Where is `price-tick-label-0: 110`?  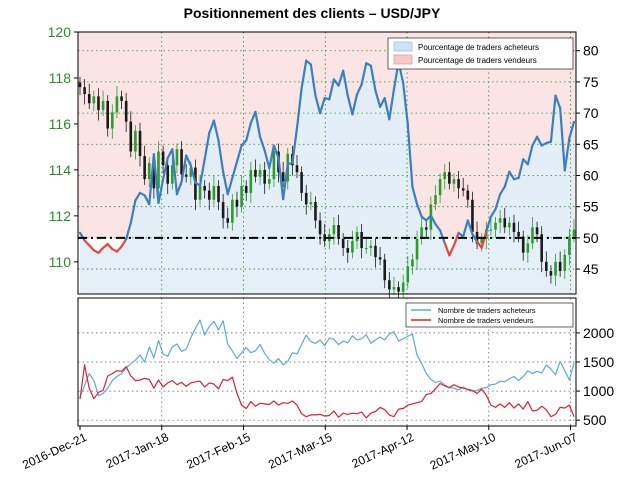
price-tick-label-0: 110 is located at coordinates (60, 262).